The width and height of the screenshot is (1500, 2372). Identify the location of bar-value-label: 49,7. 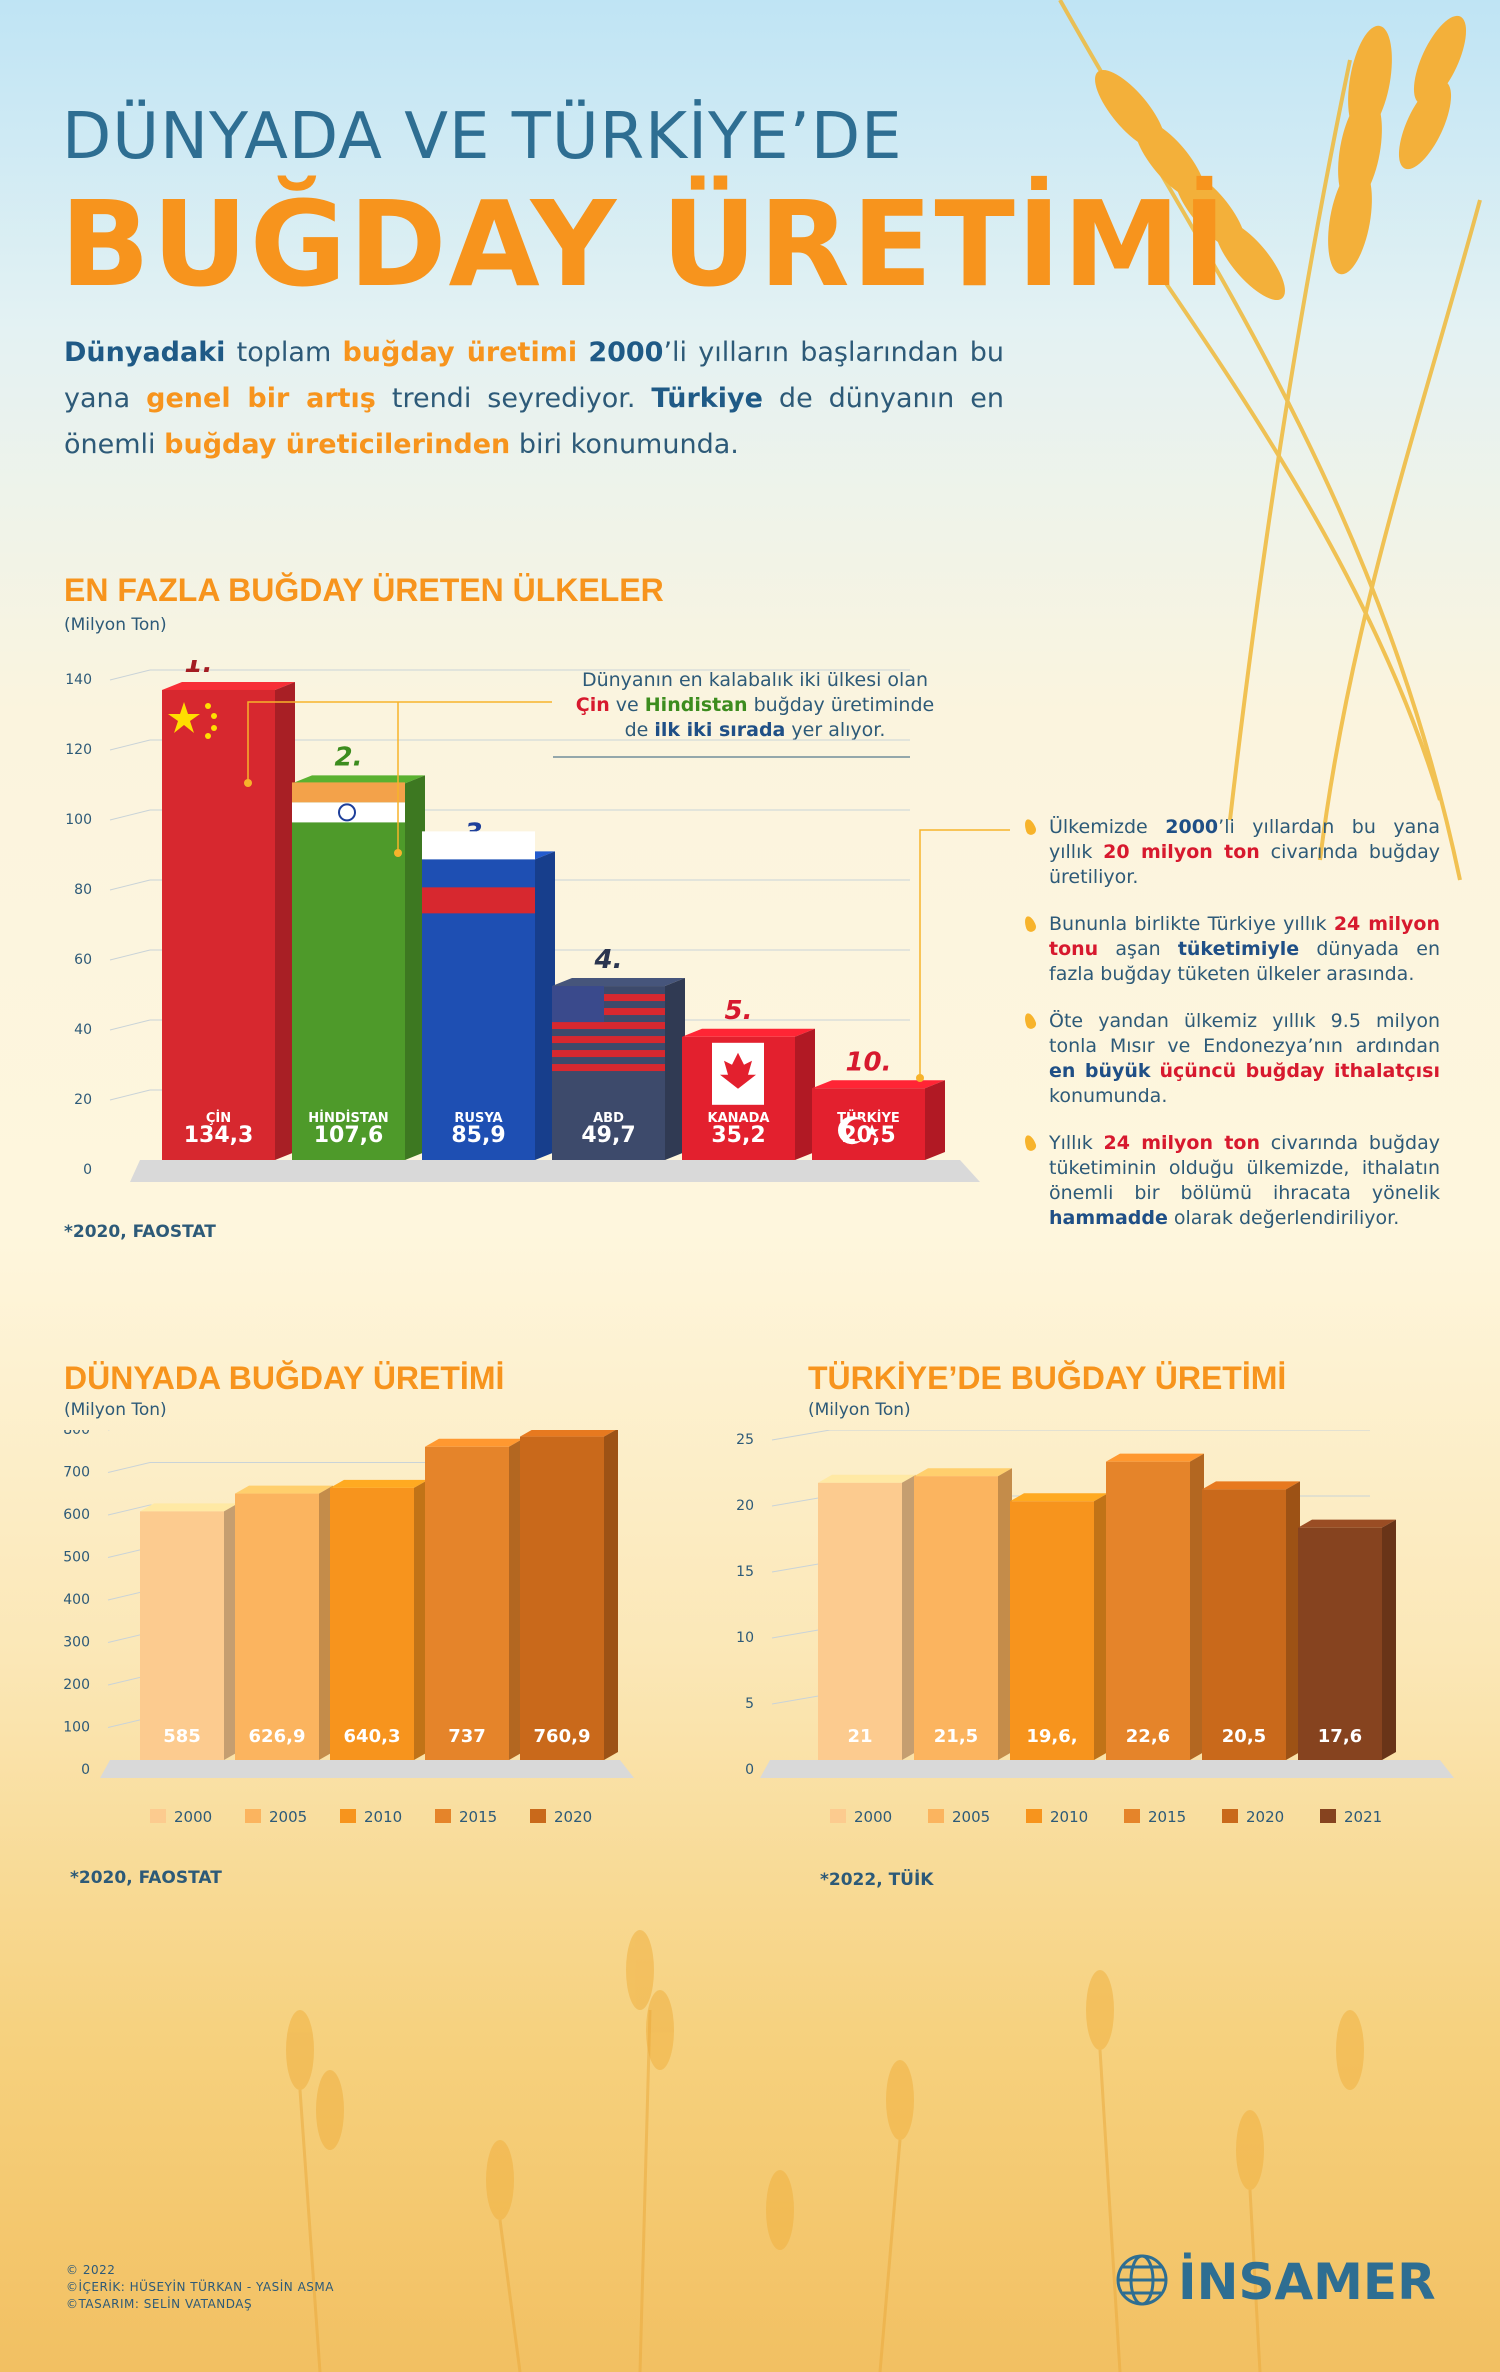
(608, 1135).